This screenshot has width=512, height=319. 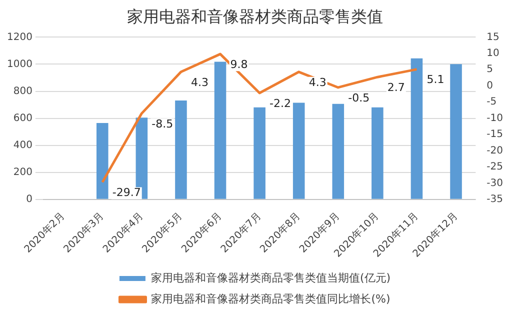 What do you see at coordinates (22, 118) in the screenshot?
I see `y-tick-label: 600` at bounding box center [22, 118].